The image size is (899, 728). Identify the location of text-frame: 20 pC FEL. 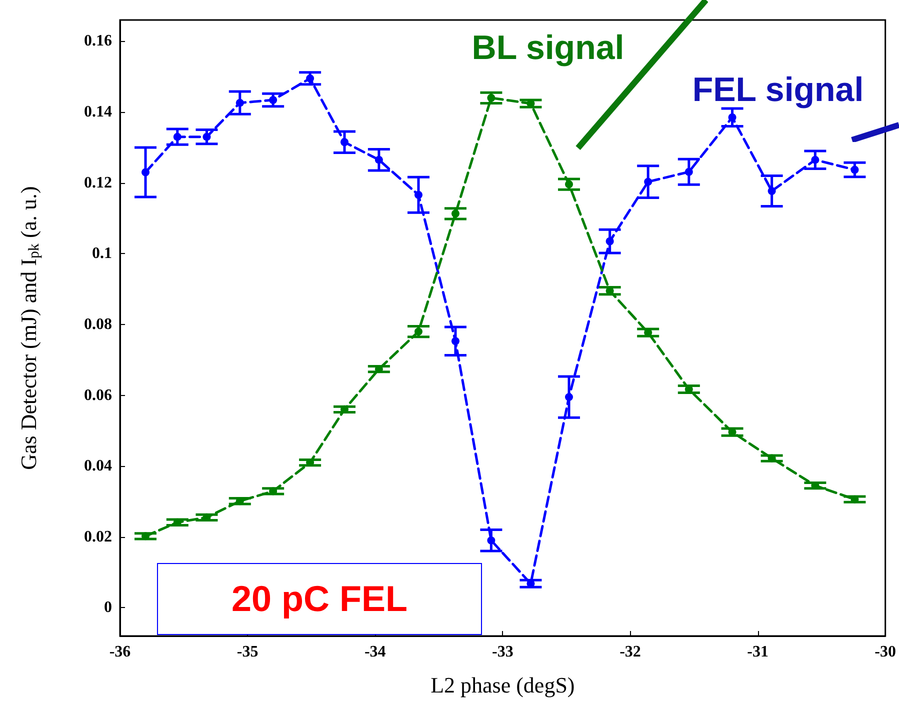
(319, 599).